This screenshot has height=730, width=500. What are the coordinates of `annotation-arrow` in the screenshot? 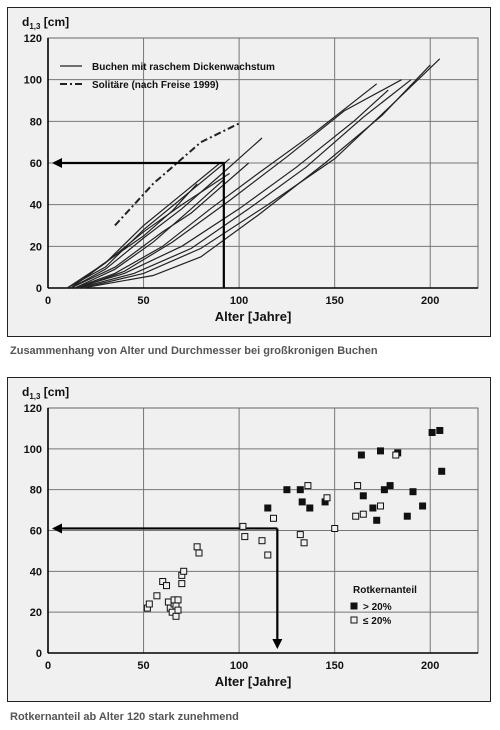 It's located at (138, 223).